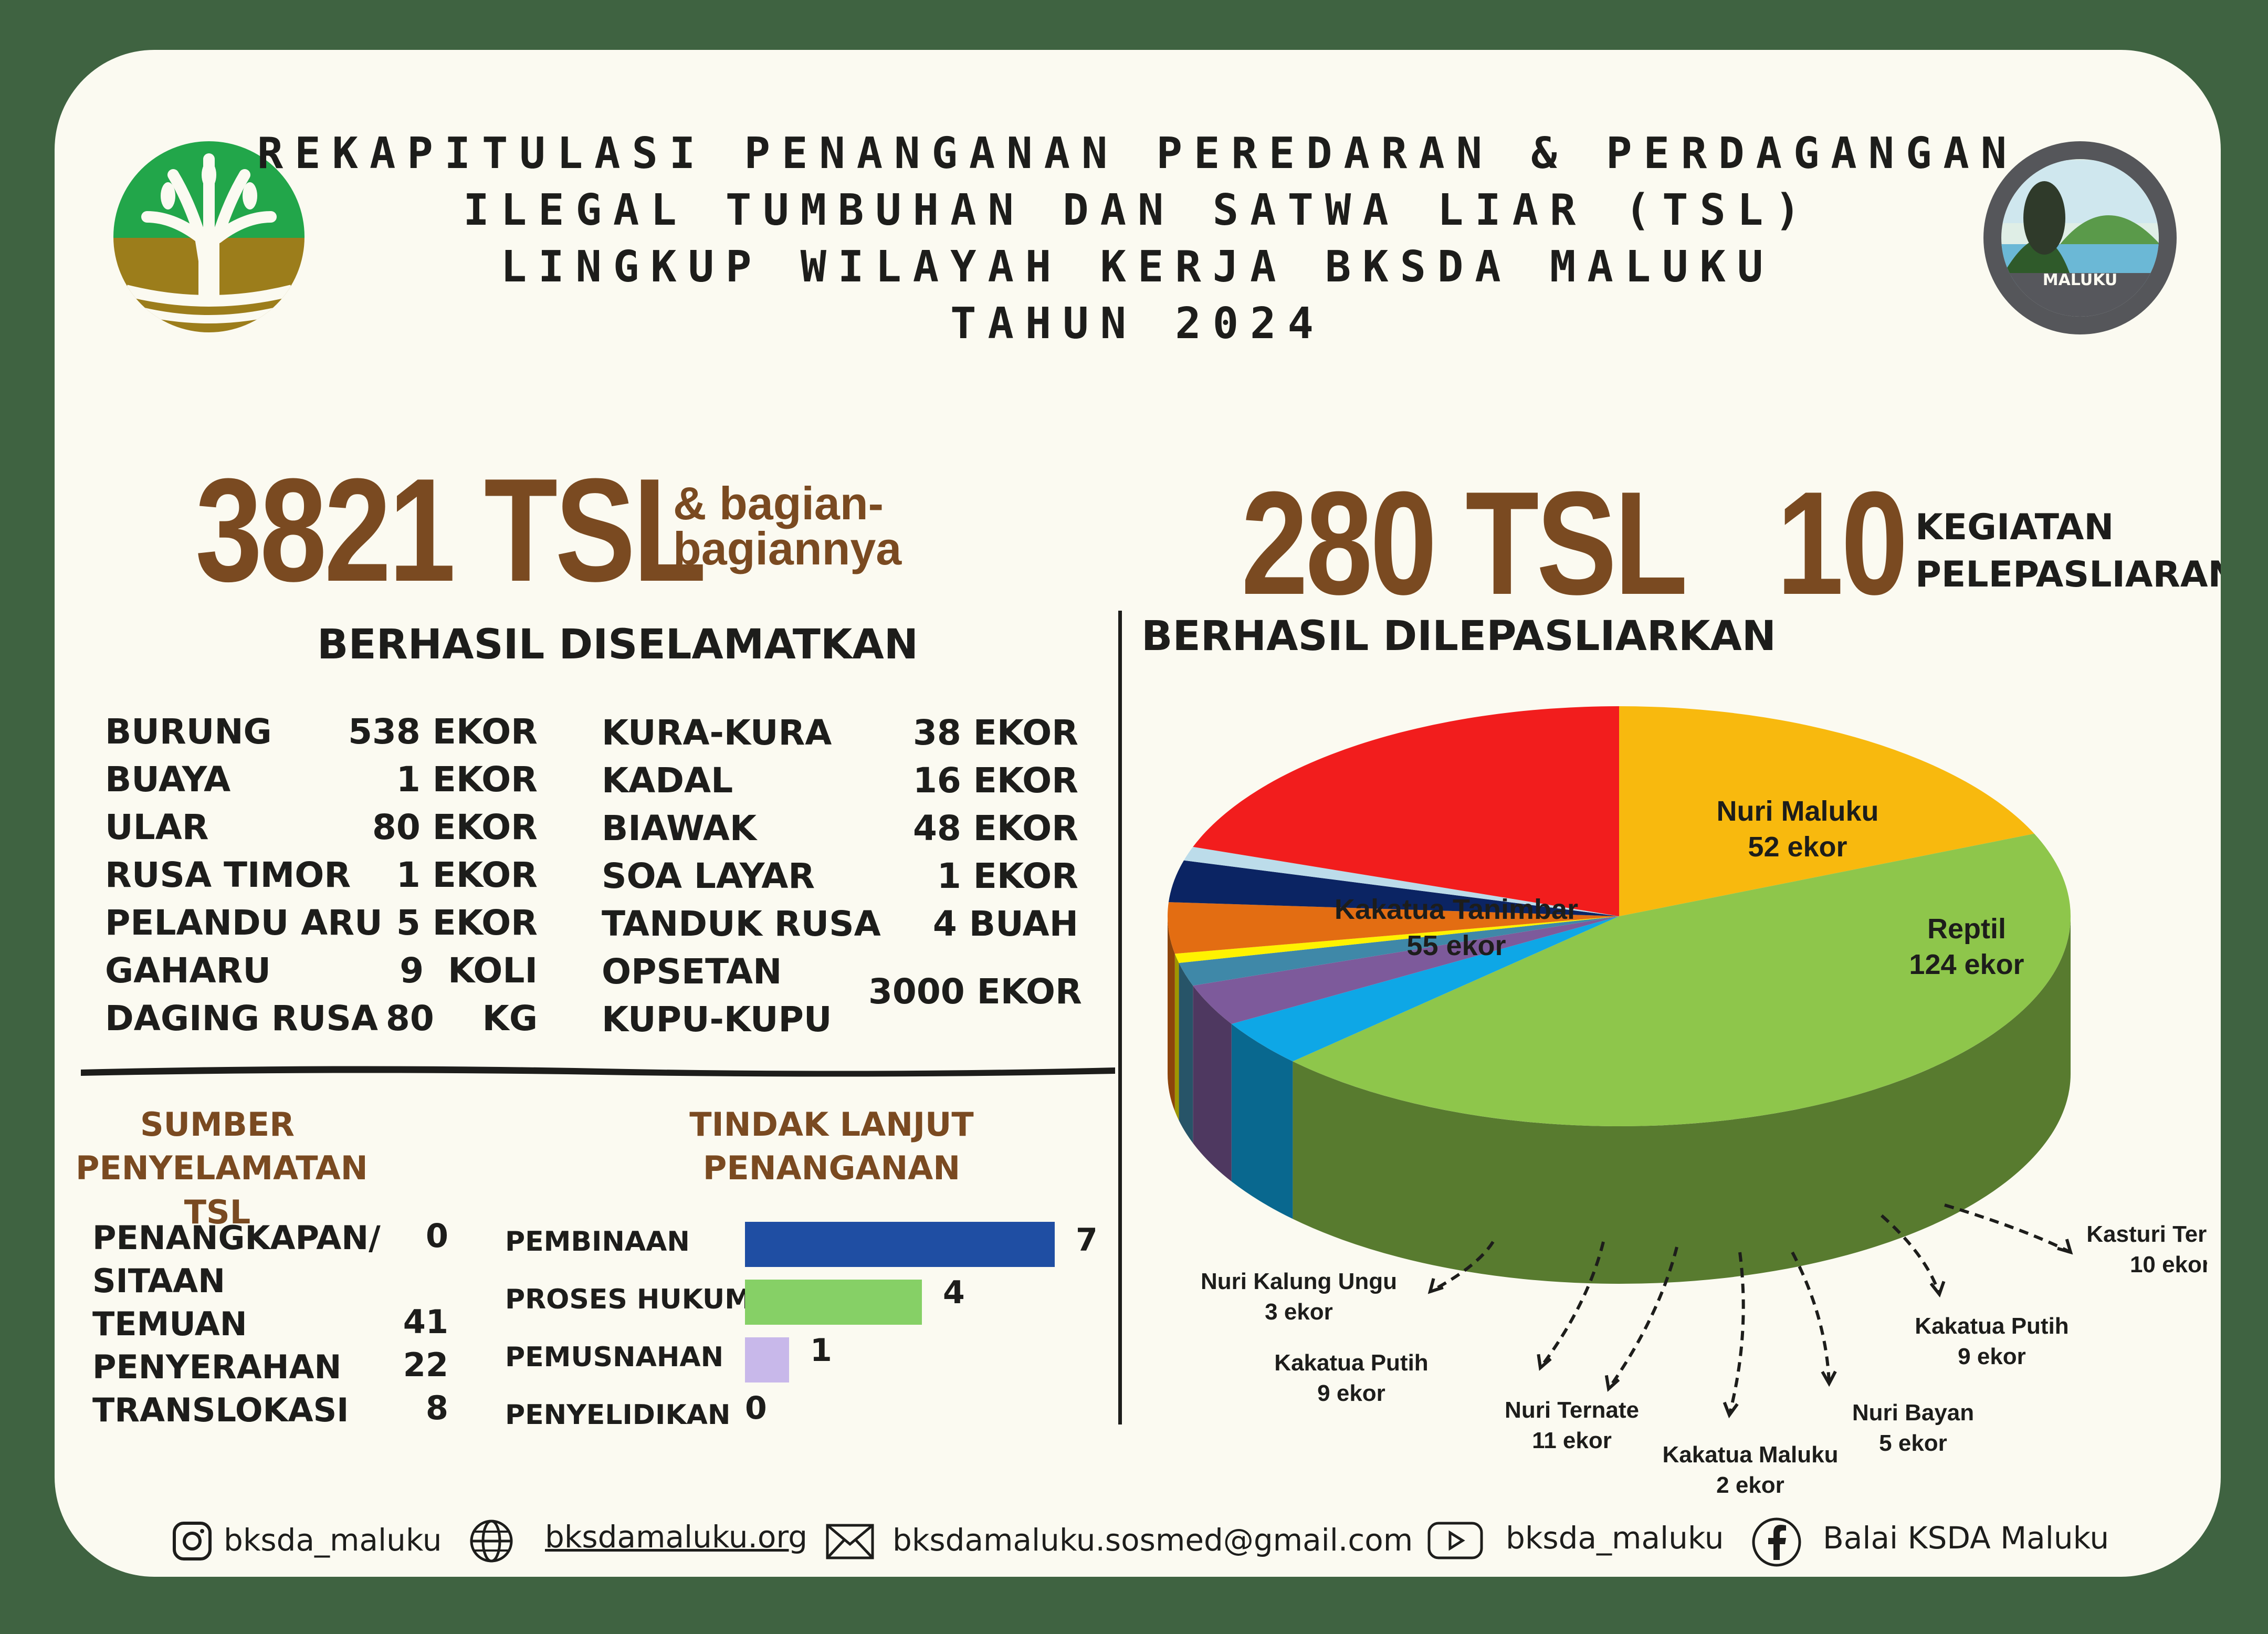 The image size is (2268, 1634). I want to click on footer-facebook: Balai KSDA Maluku, so click(1966, 1538).